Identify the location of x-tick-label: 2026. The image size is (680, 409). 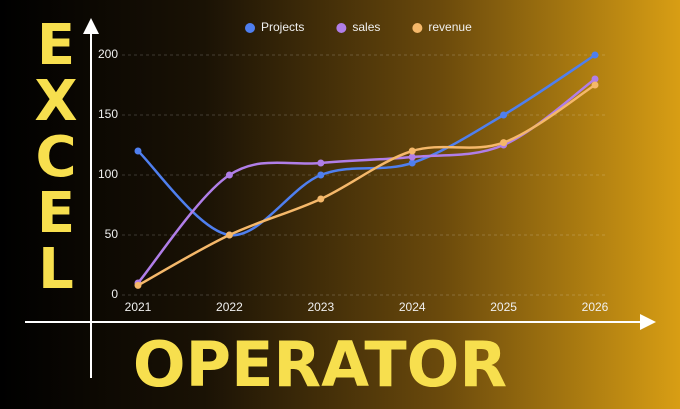
(595, 307).